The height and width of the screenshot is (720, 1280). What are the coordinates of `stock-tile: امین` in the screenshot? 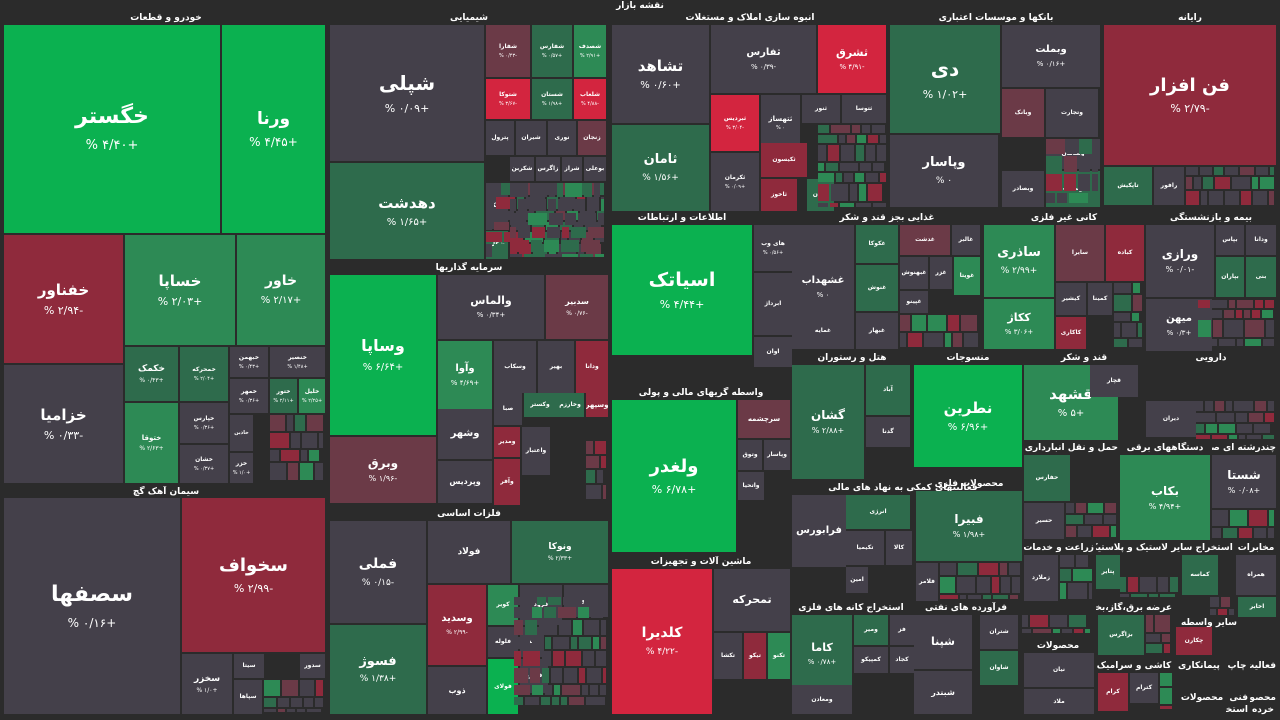 It's located at (857, 580).